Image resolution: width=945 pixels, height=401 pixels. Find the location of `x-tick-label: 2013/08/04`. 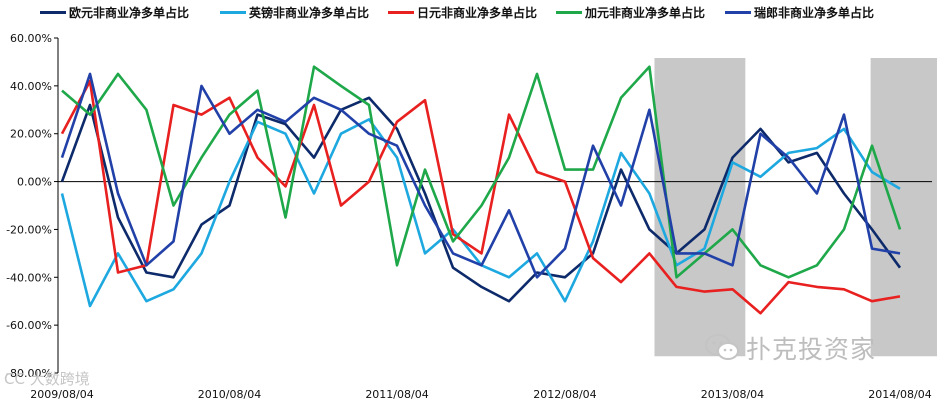

x-tick-label: 2013/08/04 is located at coordinates (732, 394).